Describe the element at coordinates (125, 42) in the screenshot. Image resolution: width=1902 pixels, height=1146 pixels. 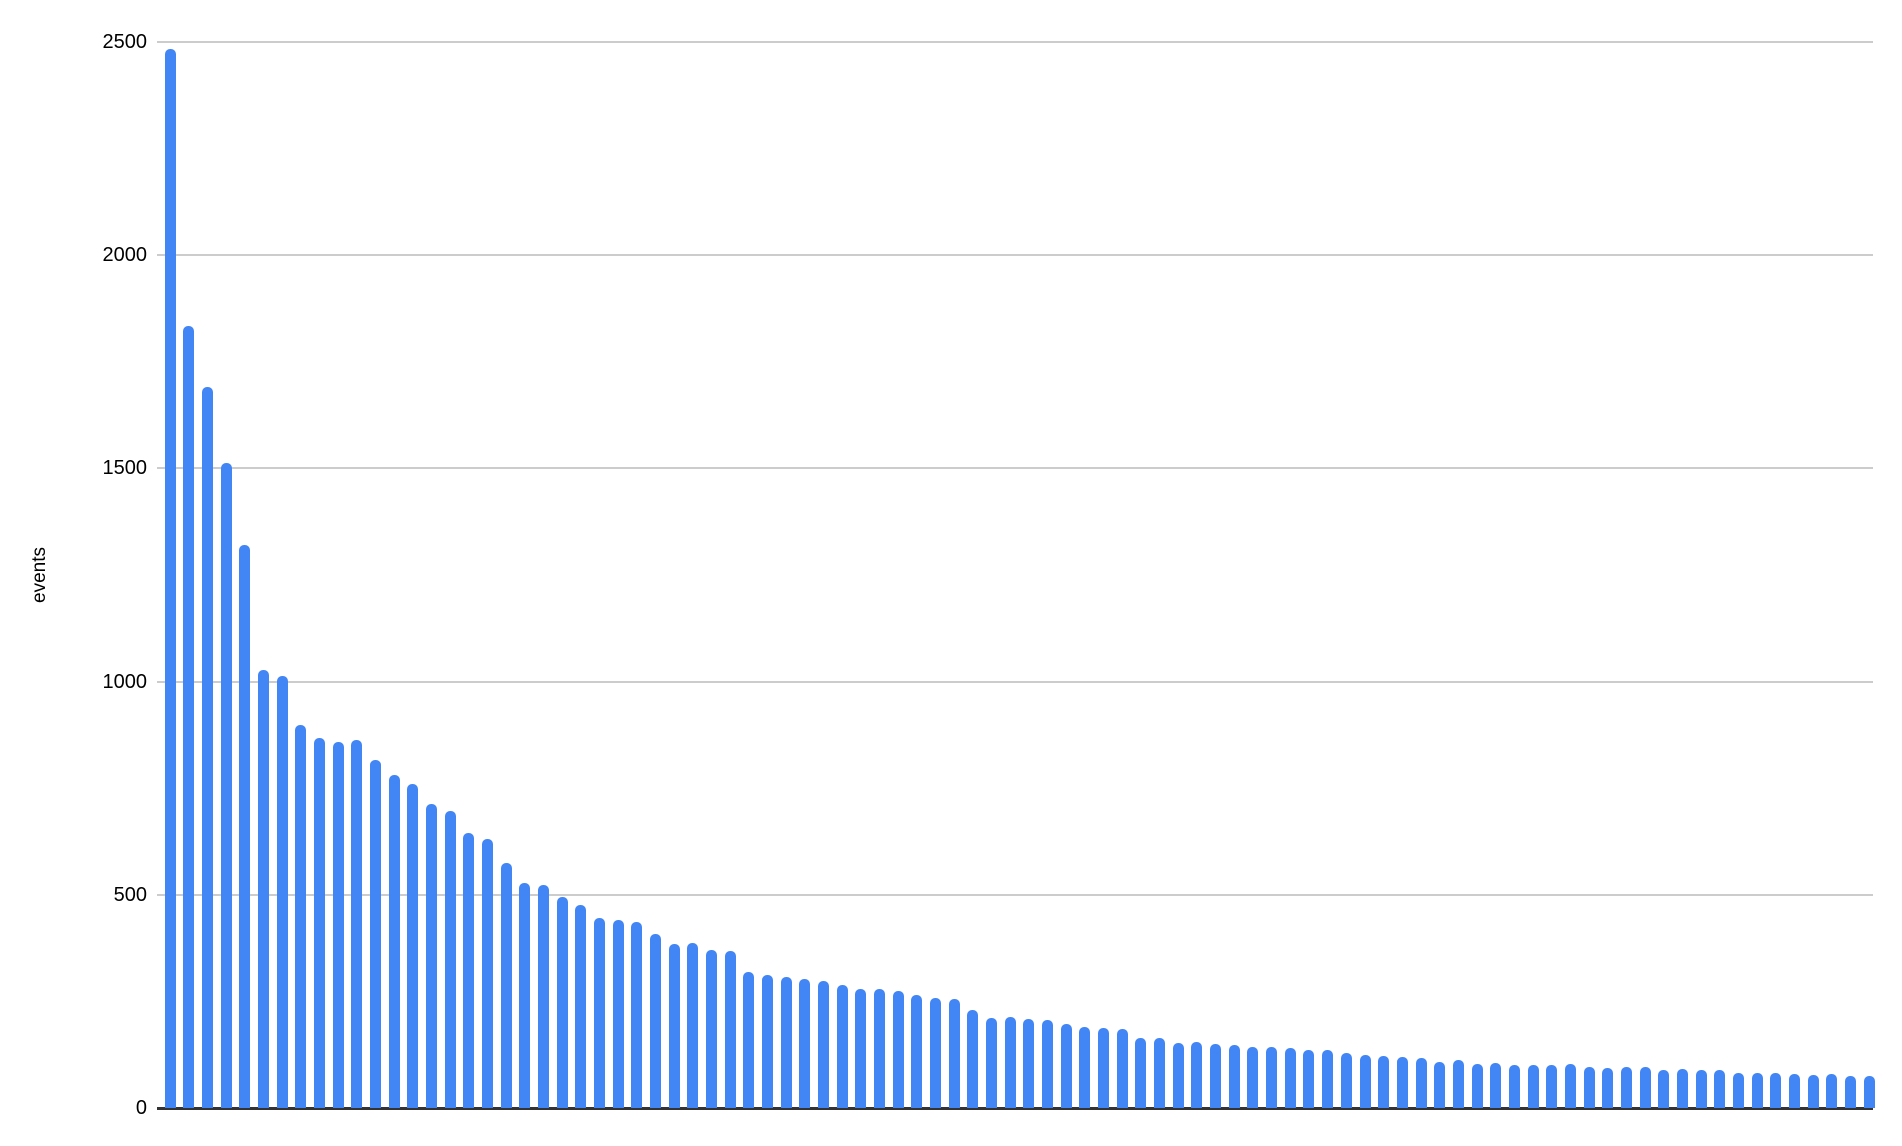
I see `y-tick-label-2500: 2500` at that location.